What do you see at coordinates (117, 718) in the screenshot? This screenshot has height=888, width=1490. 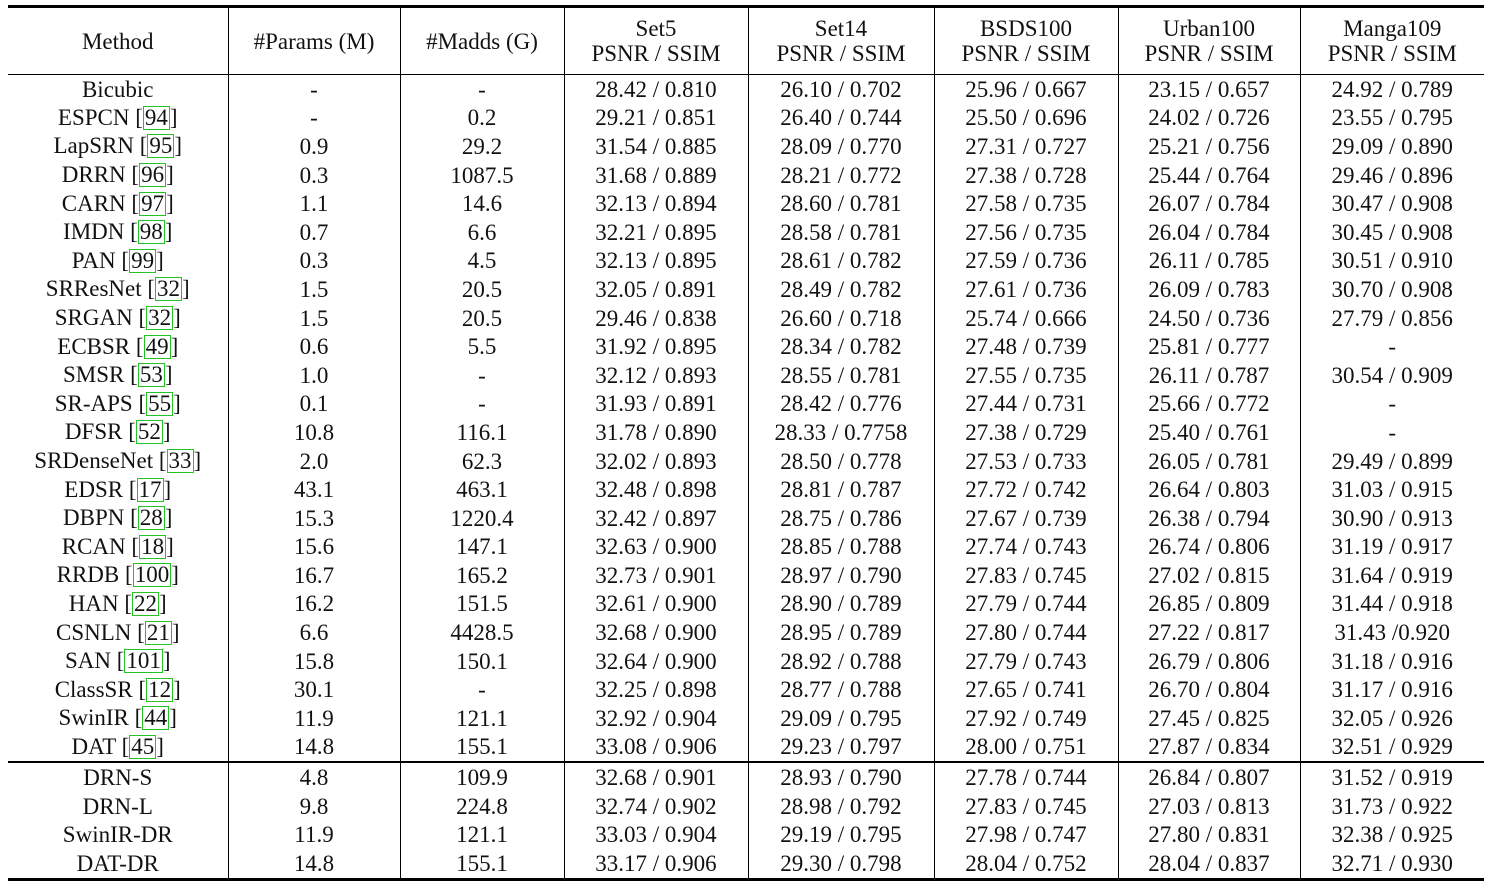 I see `method-cell: SwinIR [44]` at bounding box center [117, 718].